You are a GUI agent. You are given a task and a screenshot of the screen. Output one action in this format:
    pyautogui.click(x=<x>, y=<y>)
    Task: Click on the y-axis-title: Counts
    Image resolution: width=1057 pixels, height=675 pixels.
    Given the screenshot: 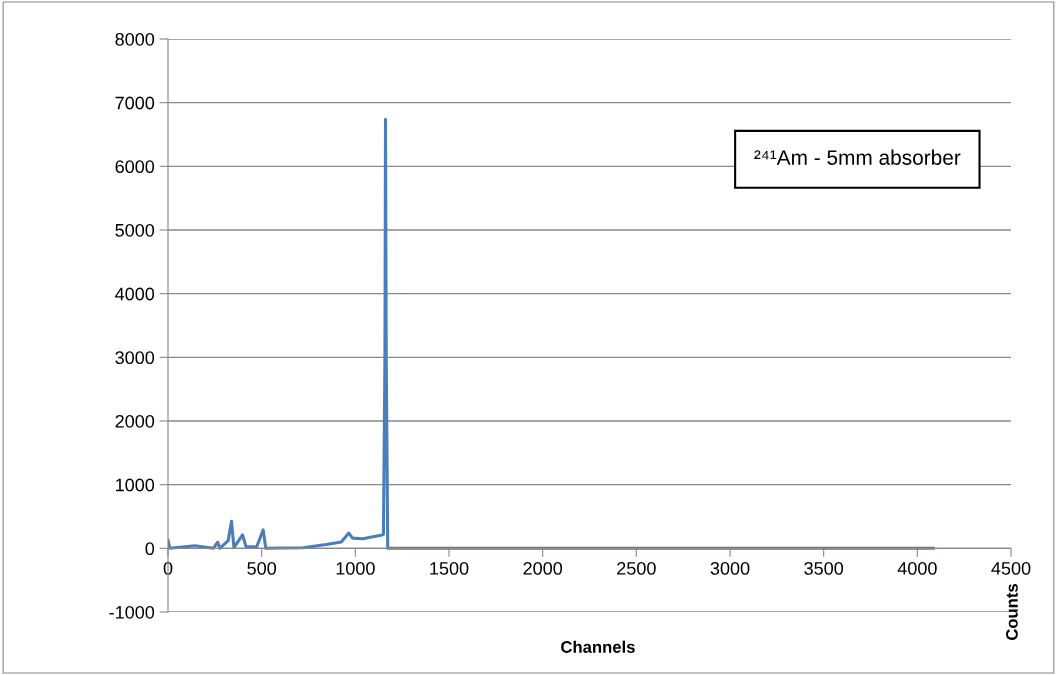 What is the action you would take?
    pyautogui.click(x=1012, y=612)
    